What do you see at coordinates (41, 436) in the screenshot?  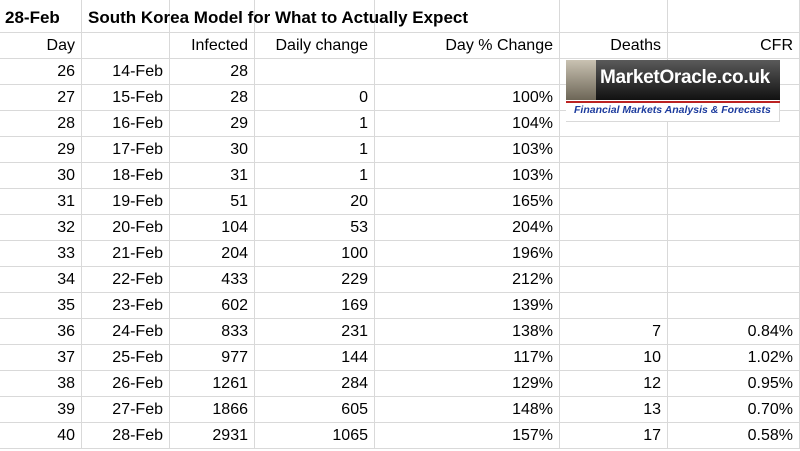 I see `day-cell: 40` at bounding box center [41, 436].